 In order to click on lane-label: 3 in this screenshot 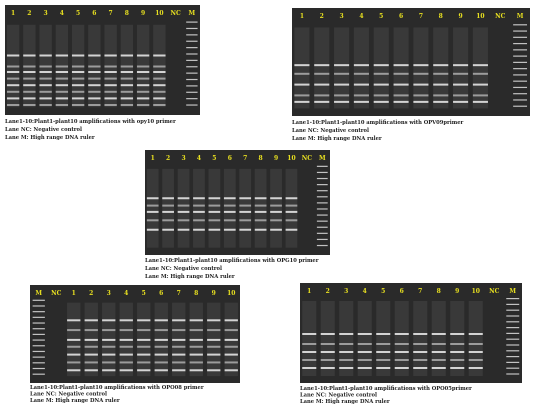, I will do `click(183, 158)`.